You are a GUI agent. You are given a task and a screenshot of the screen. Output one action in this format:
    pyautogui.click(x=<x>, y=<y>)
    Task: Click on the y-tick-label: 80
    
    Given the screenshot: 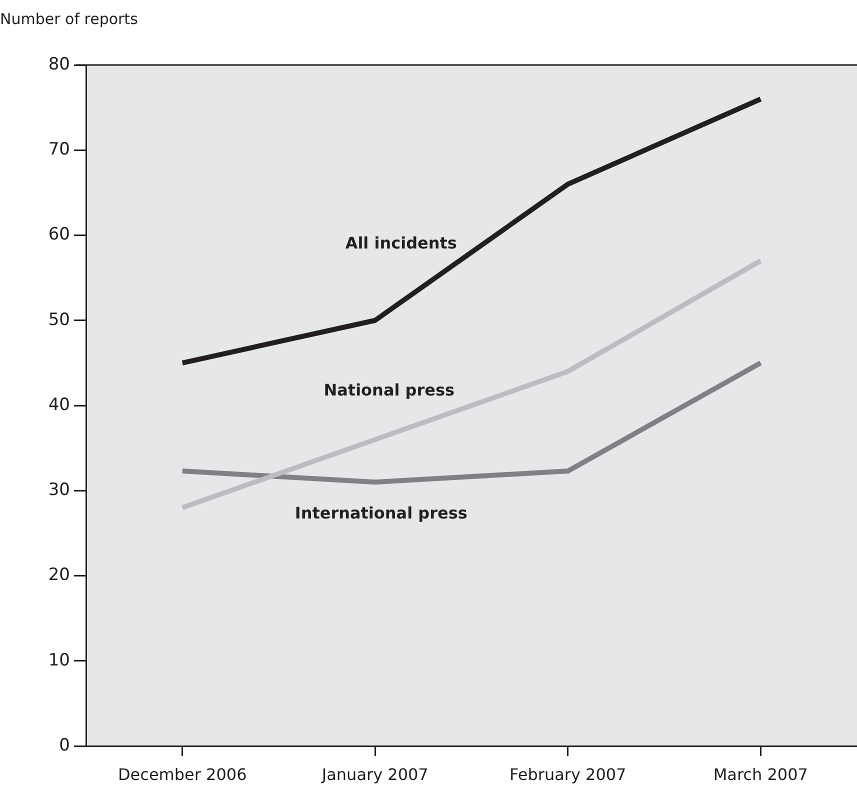 What is the action you would take?
    pyautogui.click(x=59, y=64)
    